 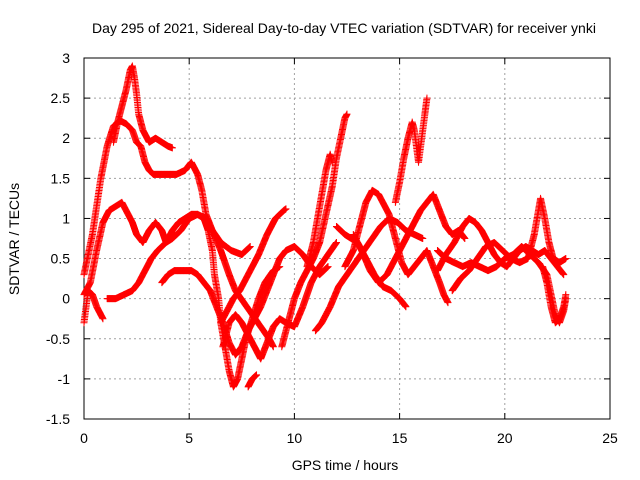 I want to click on x-tick-label: 15, so click(x=400, y=438).